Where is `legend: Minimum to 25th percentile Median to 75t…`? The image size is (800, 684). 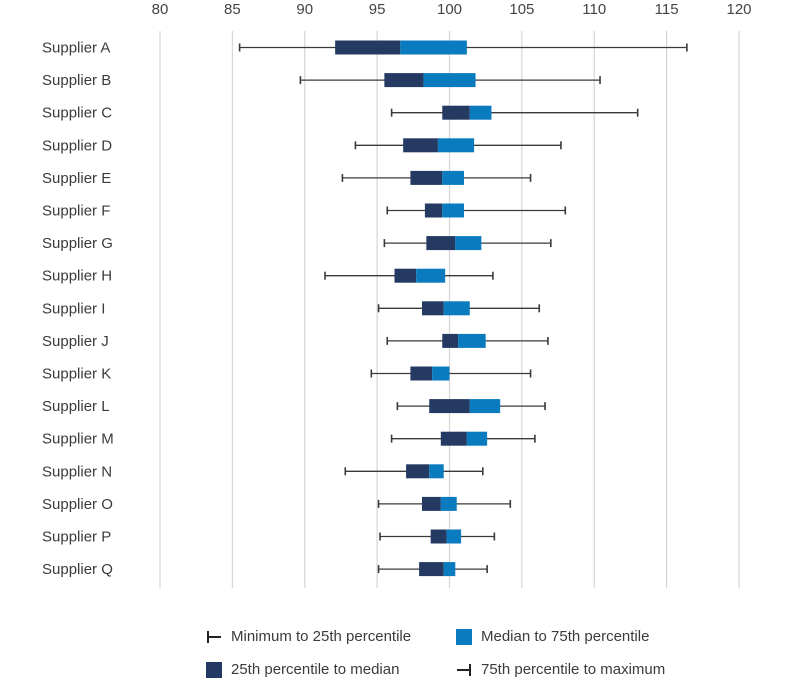
legend: Minimum to 25th percentile Median to 75t… is located at coordinates (466, 656).